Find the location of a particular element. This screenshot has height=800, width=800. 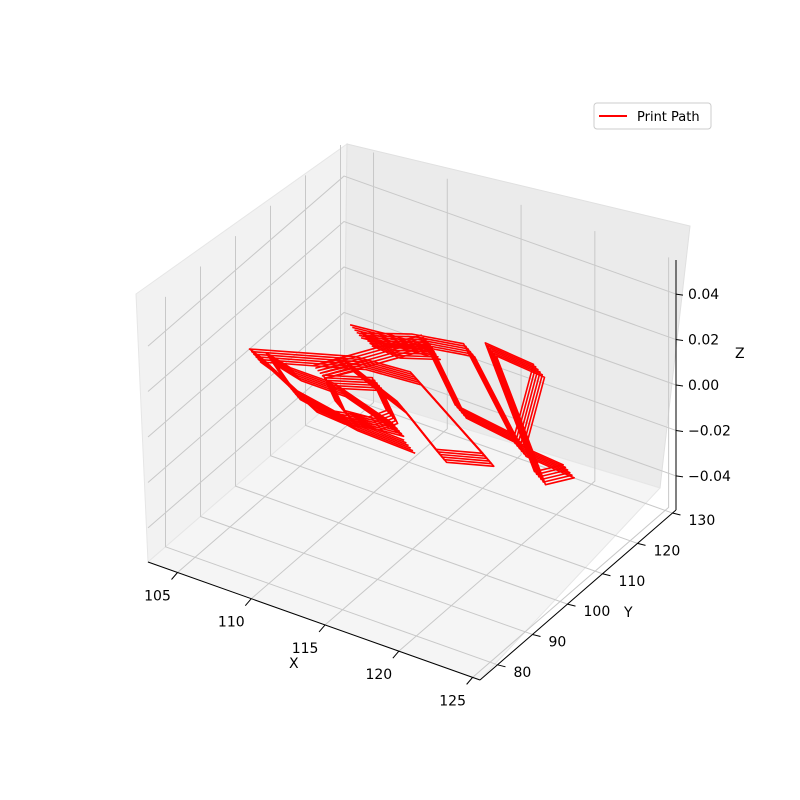

legend-box is located at coordinates (652, 116).